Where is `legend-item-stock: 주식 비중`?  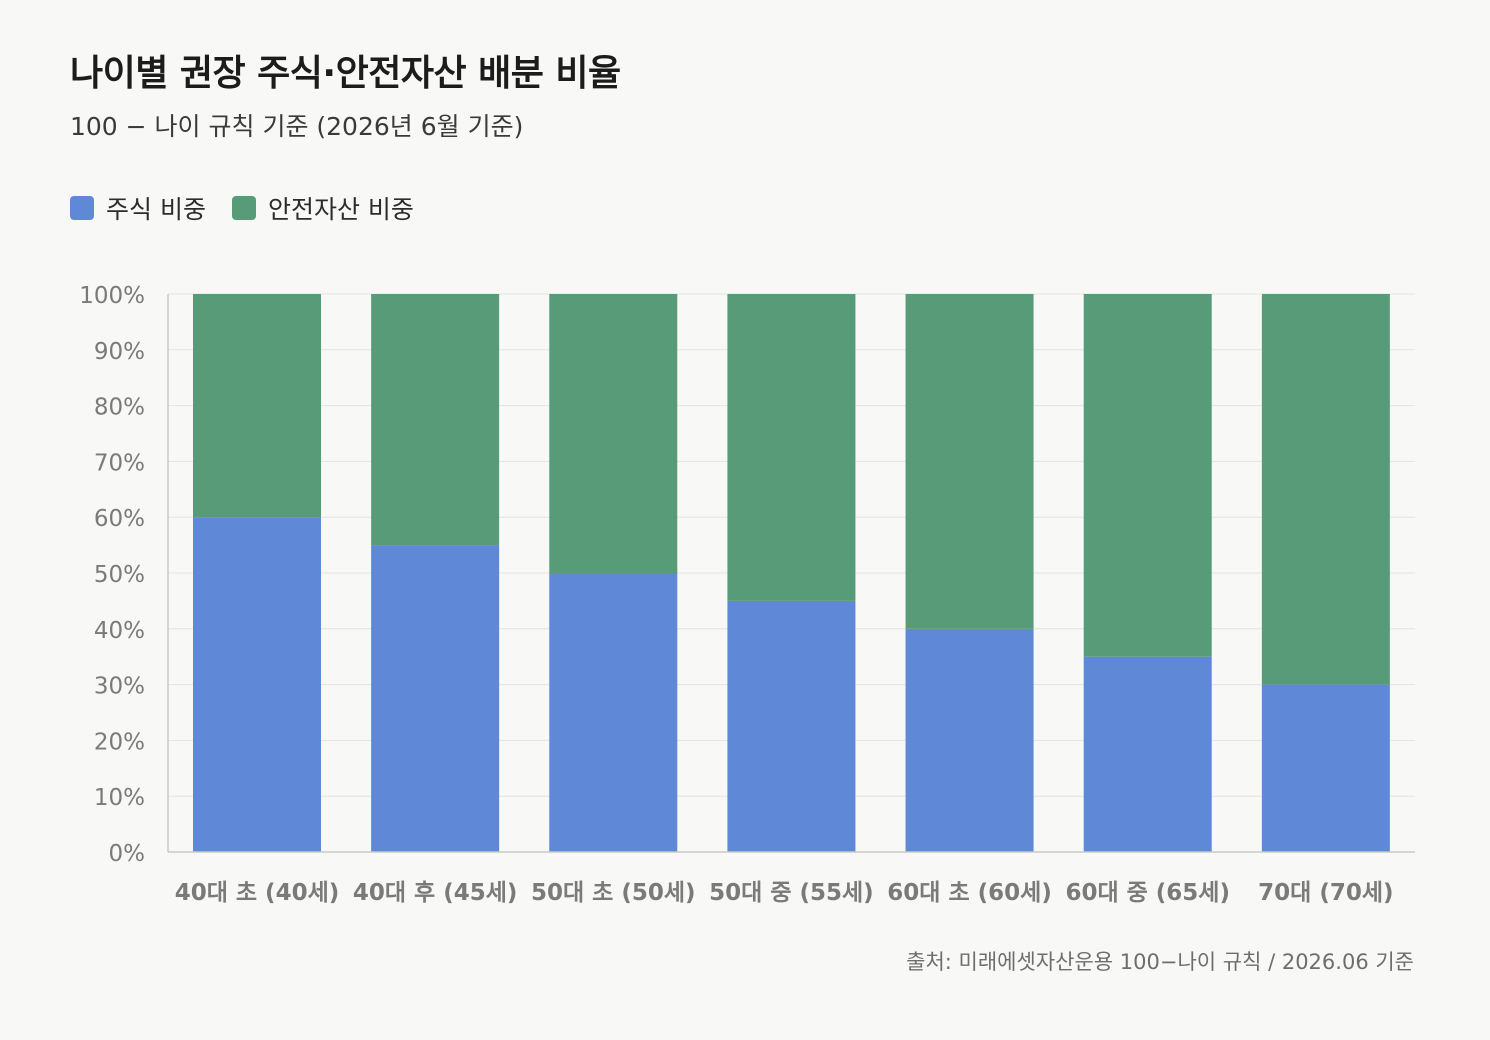
legend-item-stock: 주식 비중 is located at coordinates (138, 208).